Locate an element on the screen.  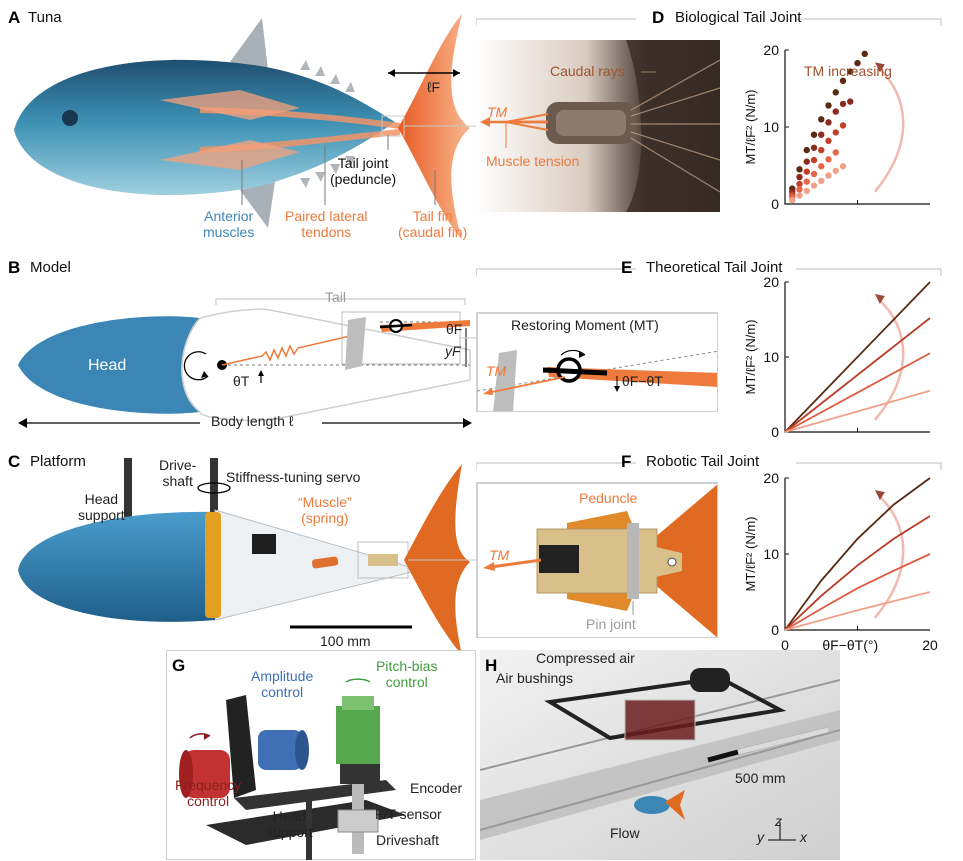
bio-tm-label: TM is located at coordinates (497, 112).